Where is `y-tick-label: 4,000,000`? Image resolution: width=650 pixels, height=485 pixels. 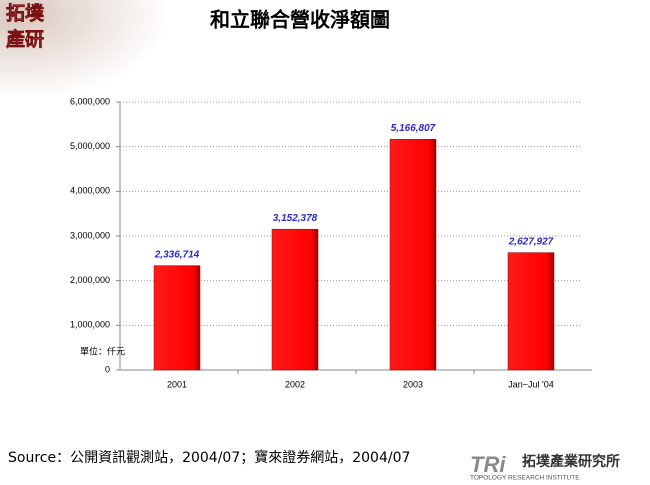 y-tick-label: 4,000,000 is located at coordinates (90, 191).